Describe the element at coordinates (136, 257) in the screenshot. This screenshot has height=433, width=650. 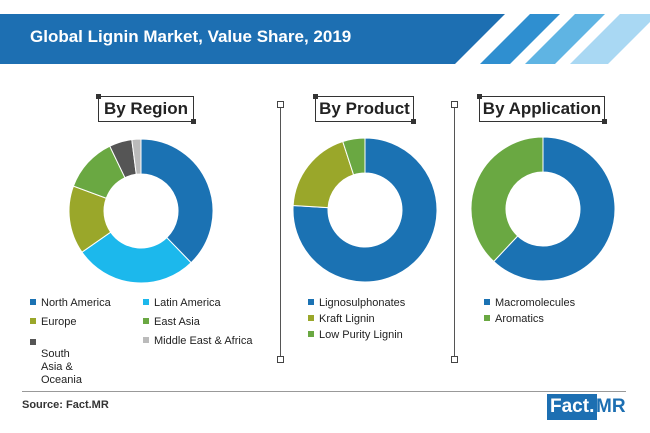
I see `region-slice-latin-america` at that location.